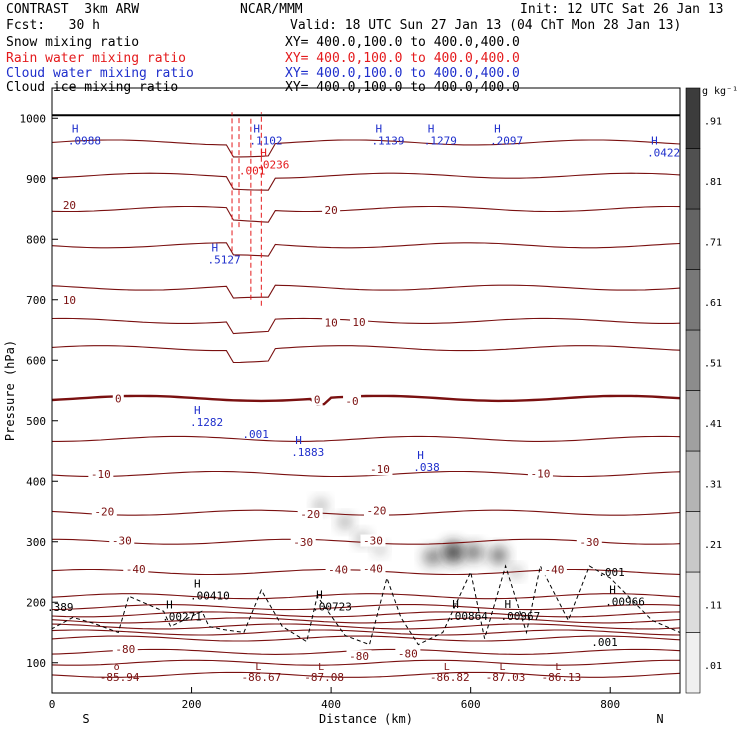  I want to click on field-xy-rain: XY= 400.0,100.0 to 400.0,400.0, so click(402, 58).